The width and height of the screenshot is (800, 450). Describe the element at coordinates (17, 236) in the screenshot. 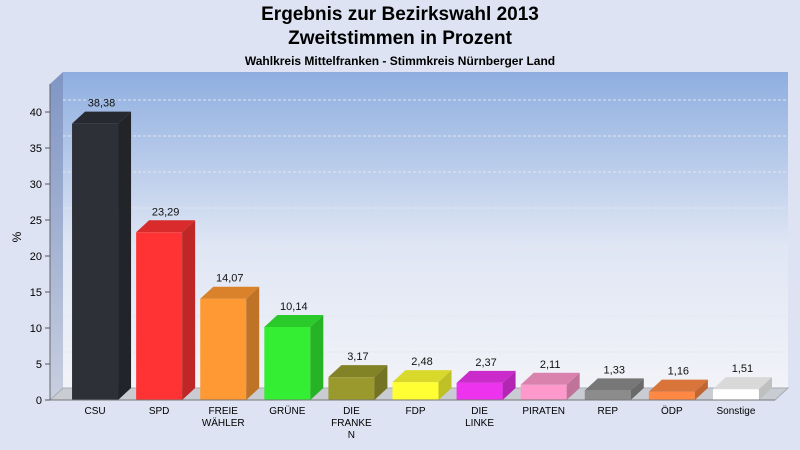

I see `y-axis-label: %` at that location.